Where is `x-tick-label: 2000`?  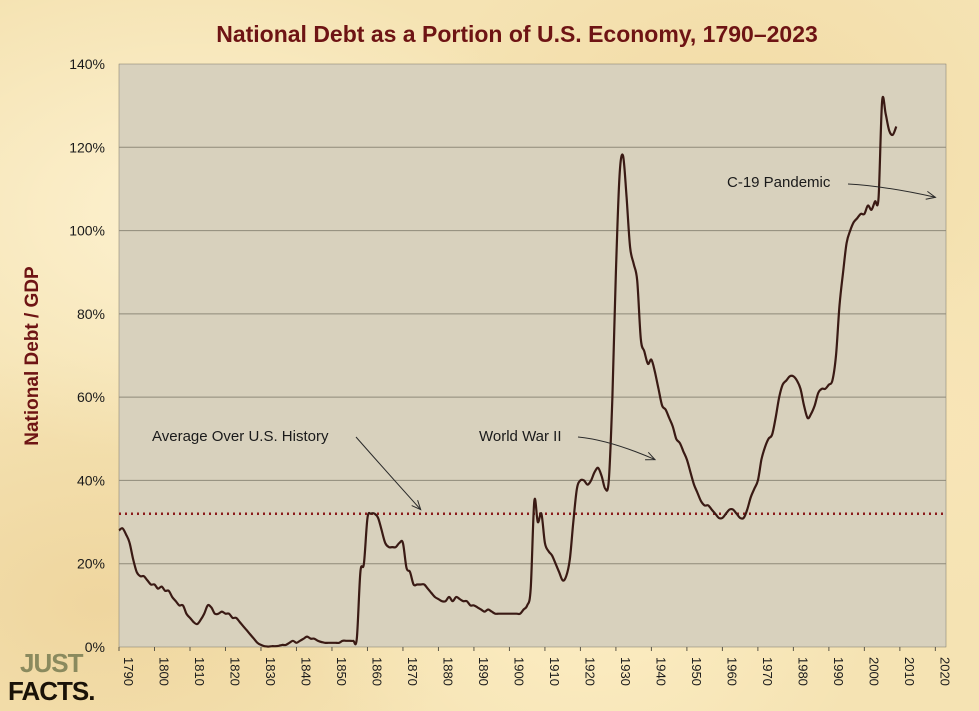
x-tick-label: 2000 is located at coordinates (873, 671).